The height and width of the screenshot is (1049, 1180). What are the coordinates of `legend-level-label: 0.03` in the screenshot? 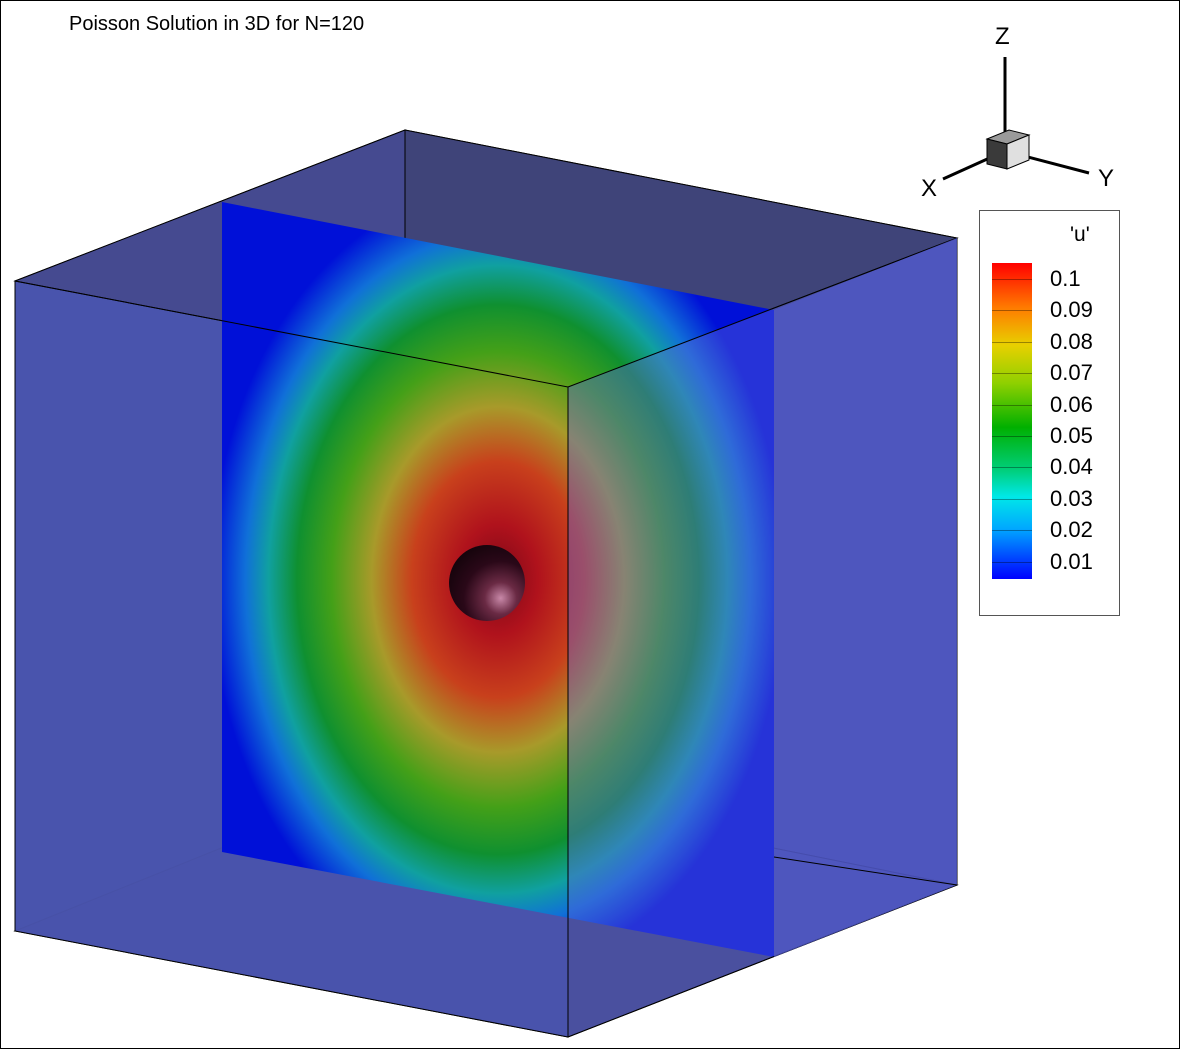 It's located at (1071, 498).